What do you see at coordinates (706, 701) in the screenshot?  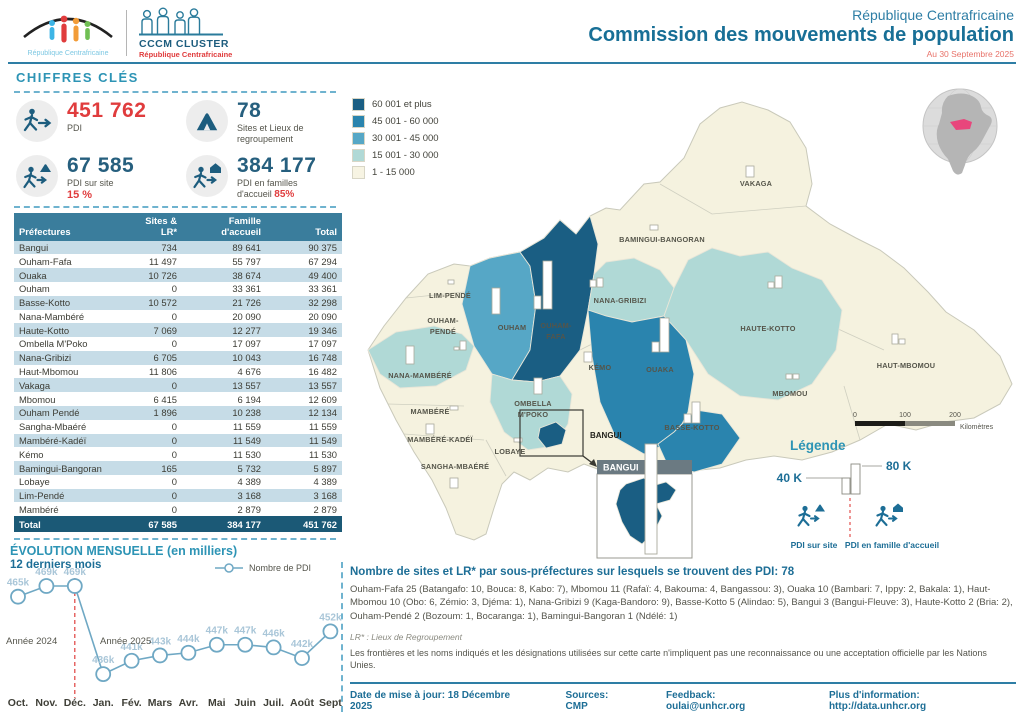 I see `footer-feedback-email: Feedback: oulai@unhcr.org` at bounding box center [706, 701].